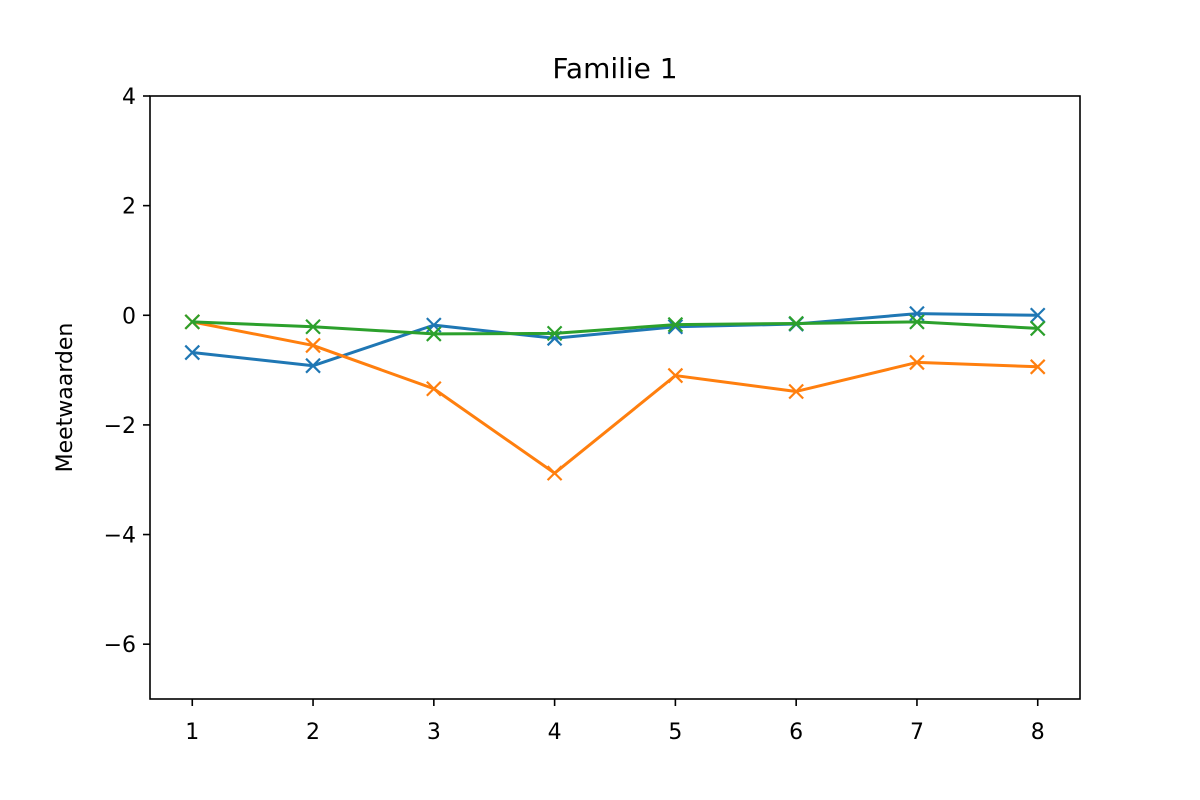 This screenshot has height=800, width=1200. I want to click on y-tick-label: −2, so click(120, 426).